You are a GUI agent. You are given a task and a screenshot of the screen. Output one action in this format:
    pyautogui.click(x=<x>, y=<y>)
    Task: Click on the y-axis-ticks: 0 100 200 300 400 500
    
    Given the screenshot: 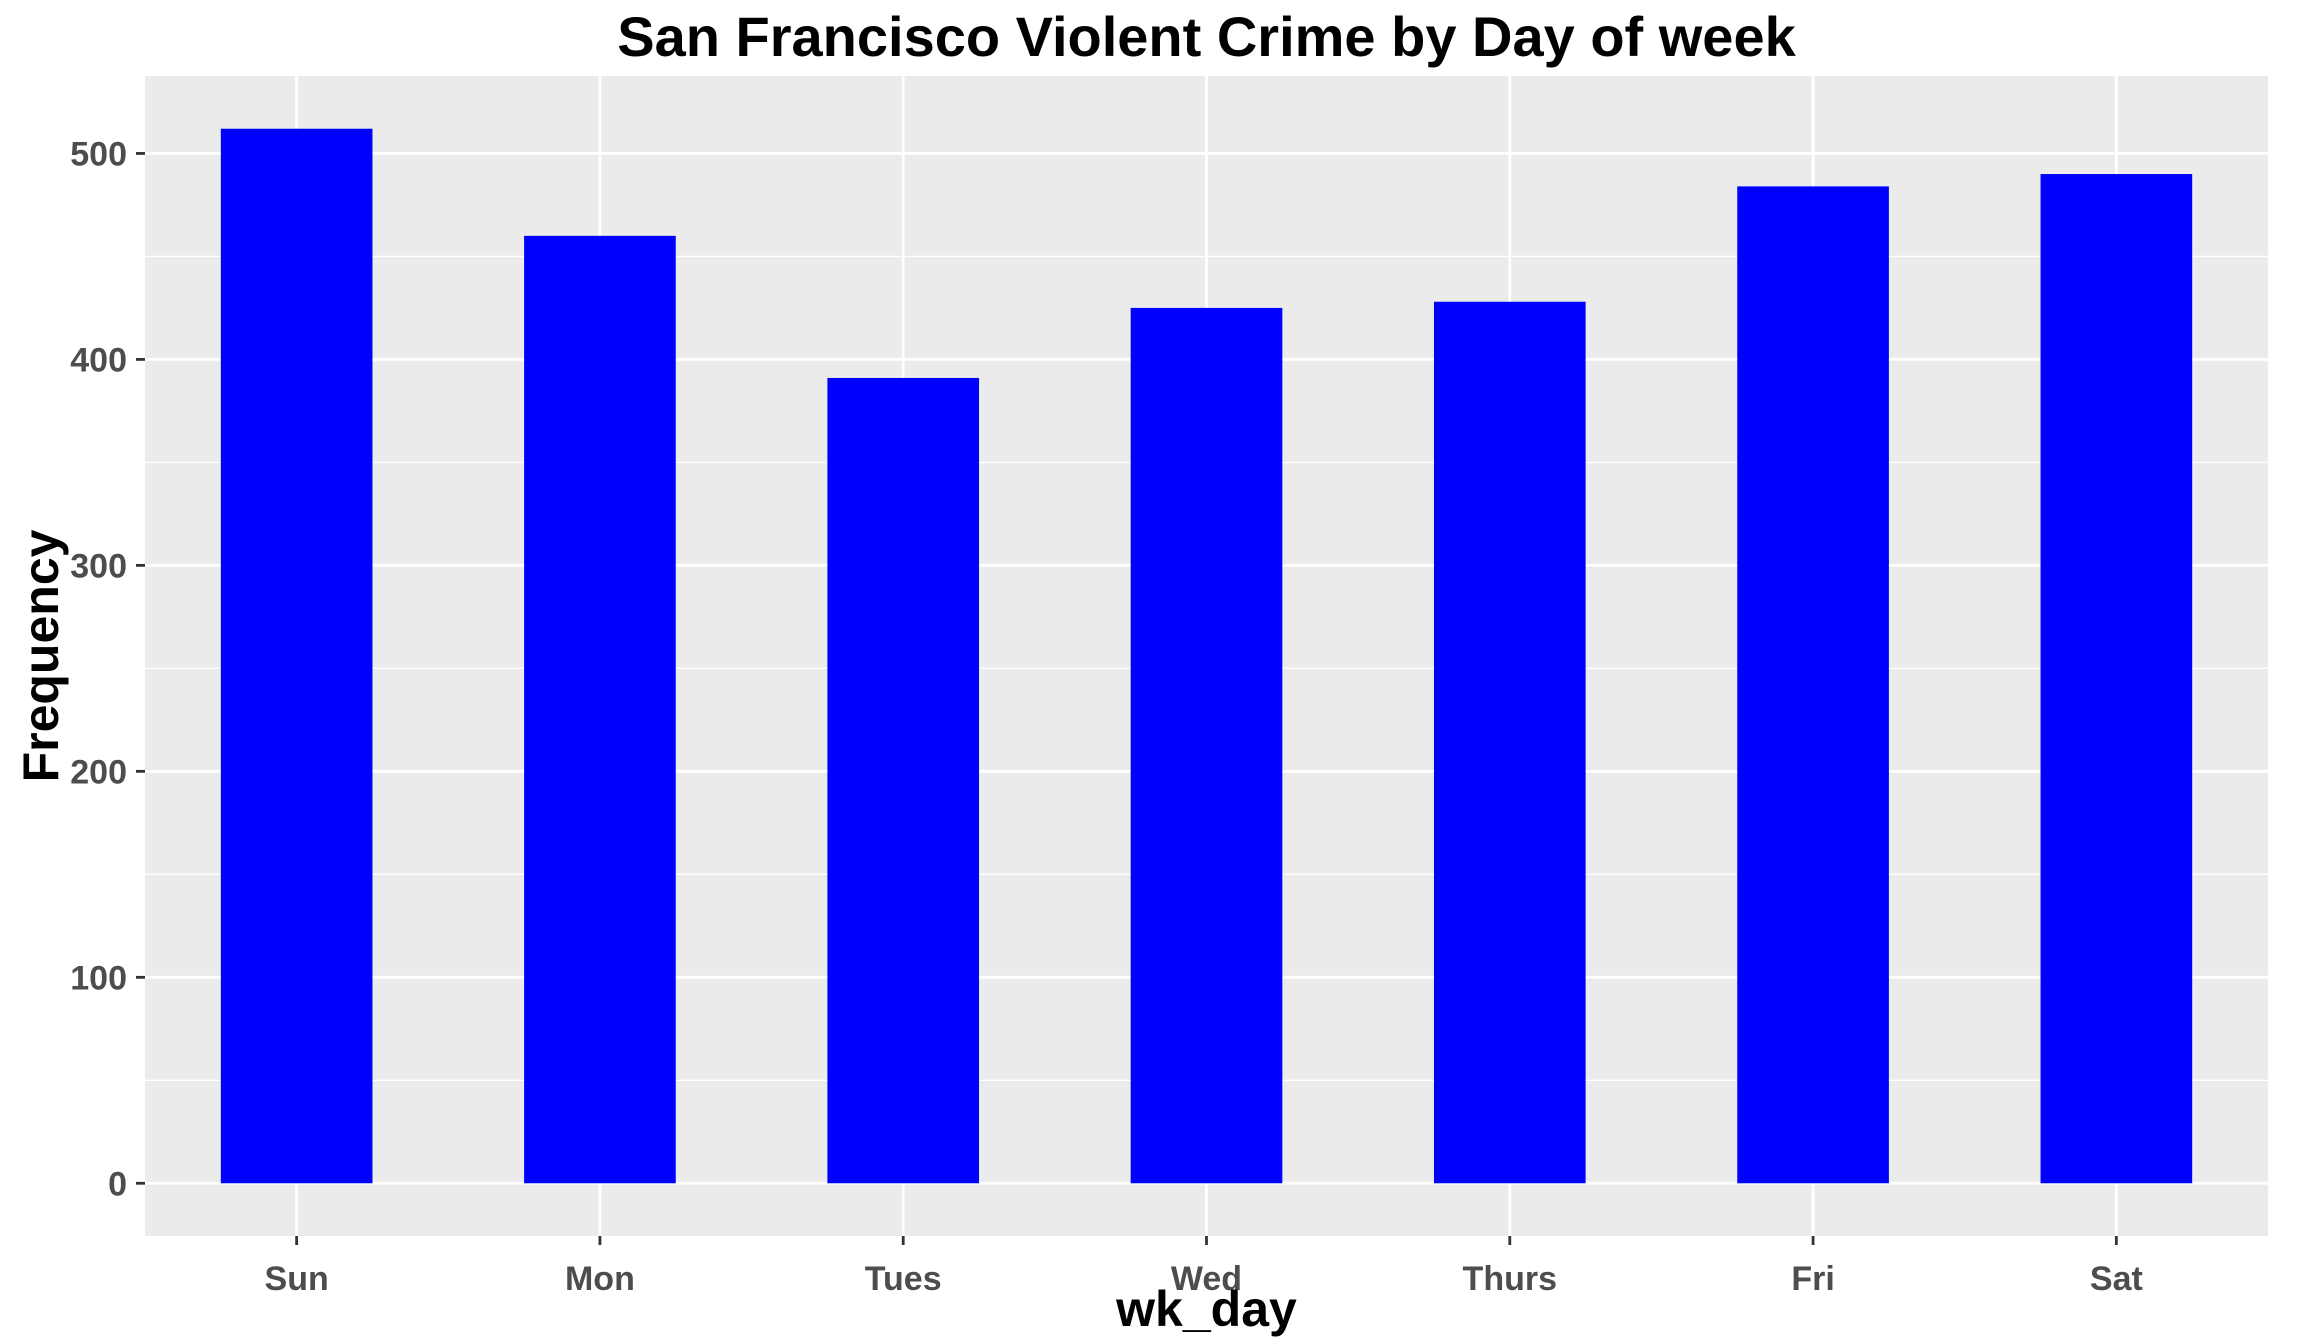 What is the action you would take?
    pyautogui.click(x=107, y=669)
    